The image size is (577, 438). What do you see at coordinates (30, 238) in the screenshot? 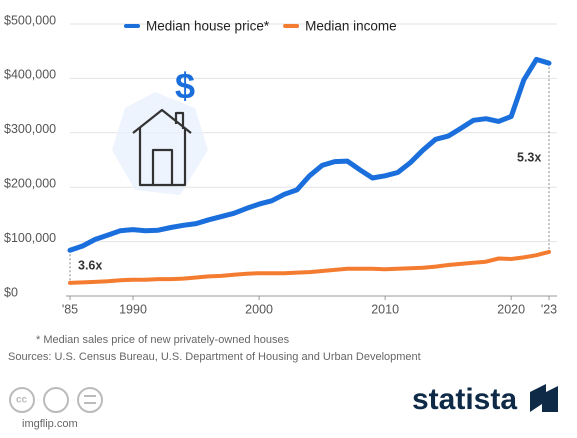
I see `y-tick-label: $100,000` at bounding box center [30, 238].